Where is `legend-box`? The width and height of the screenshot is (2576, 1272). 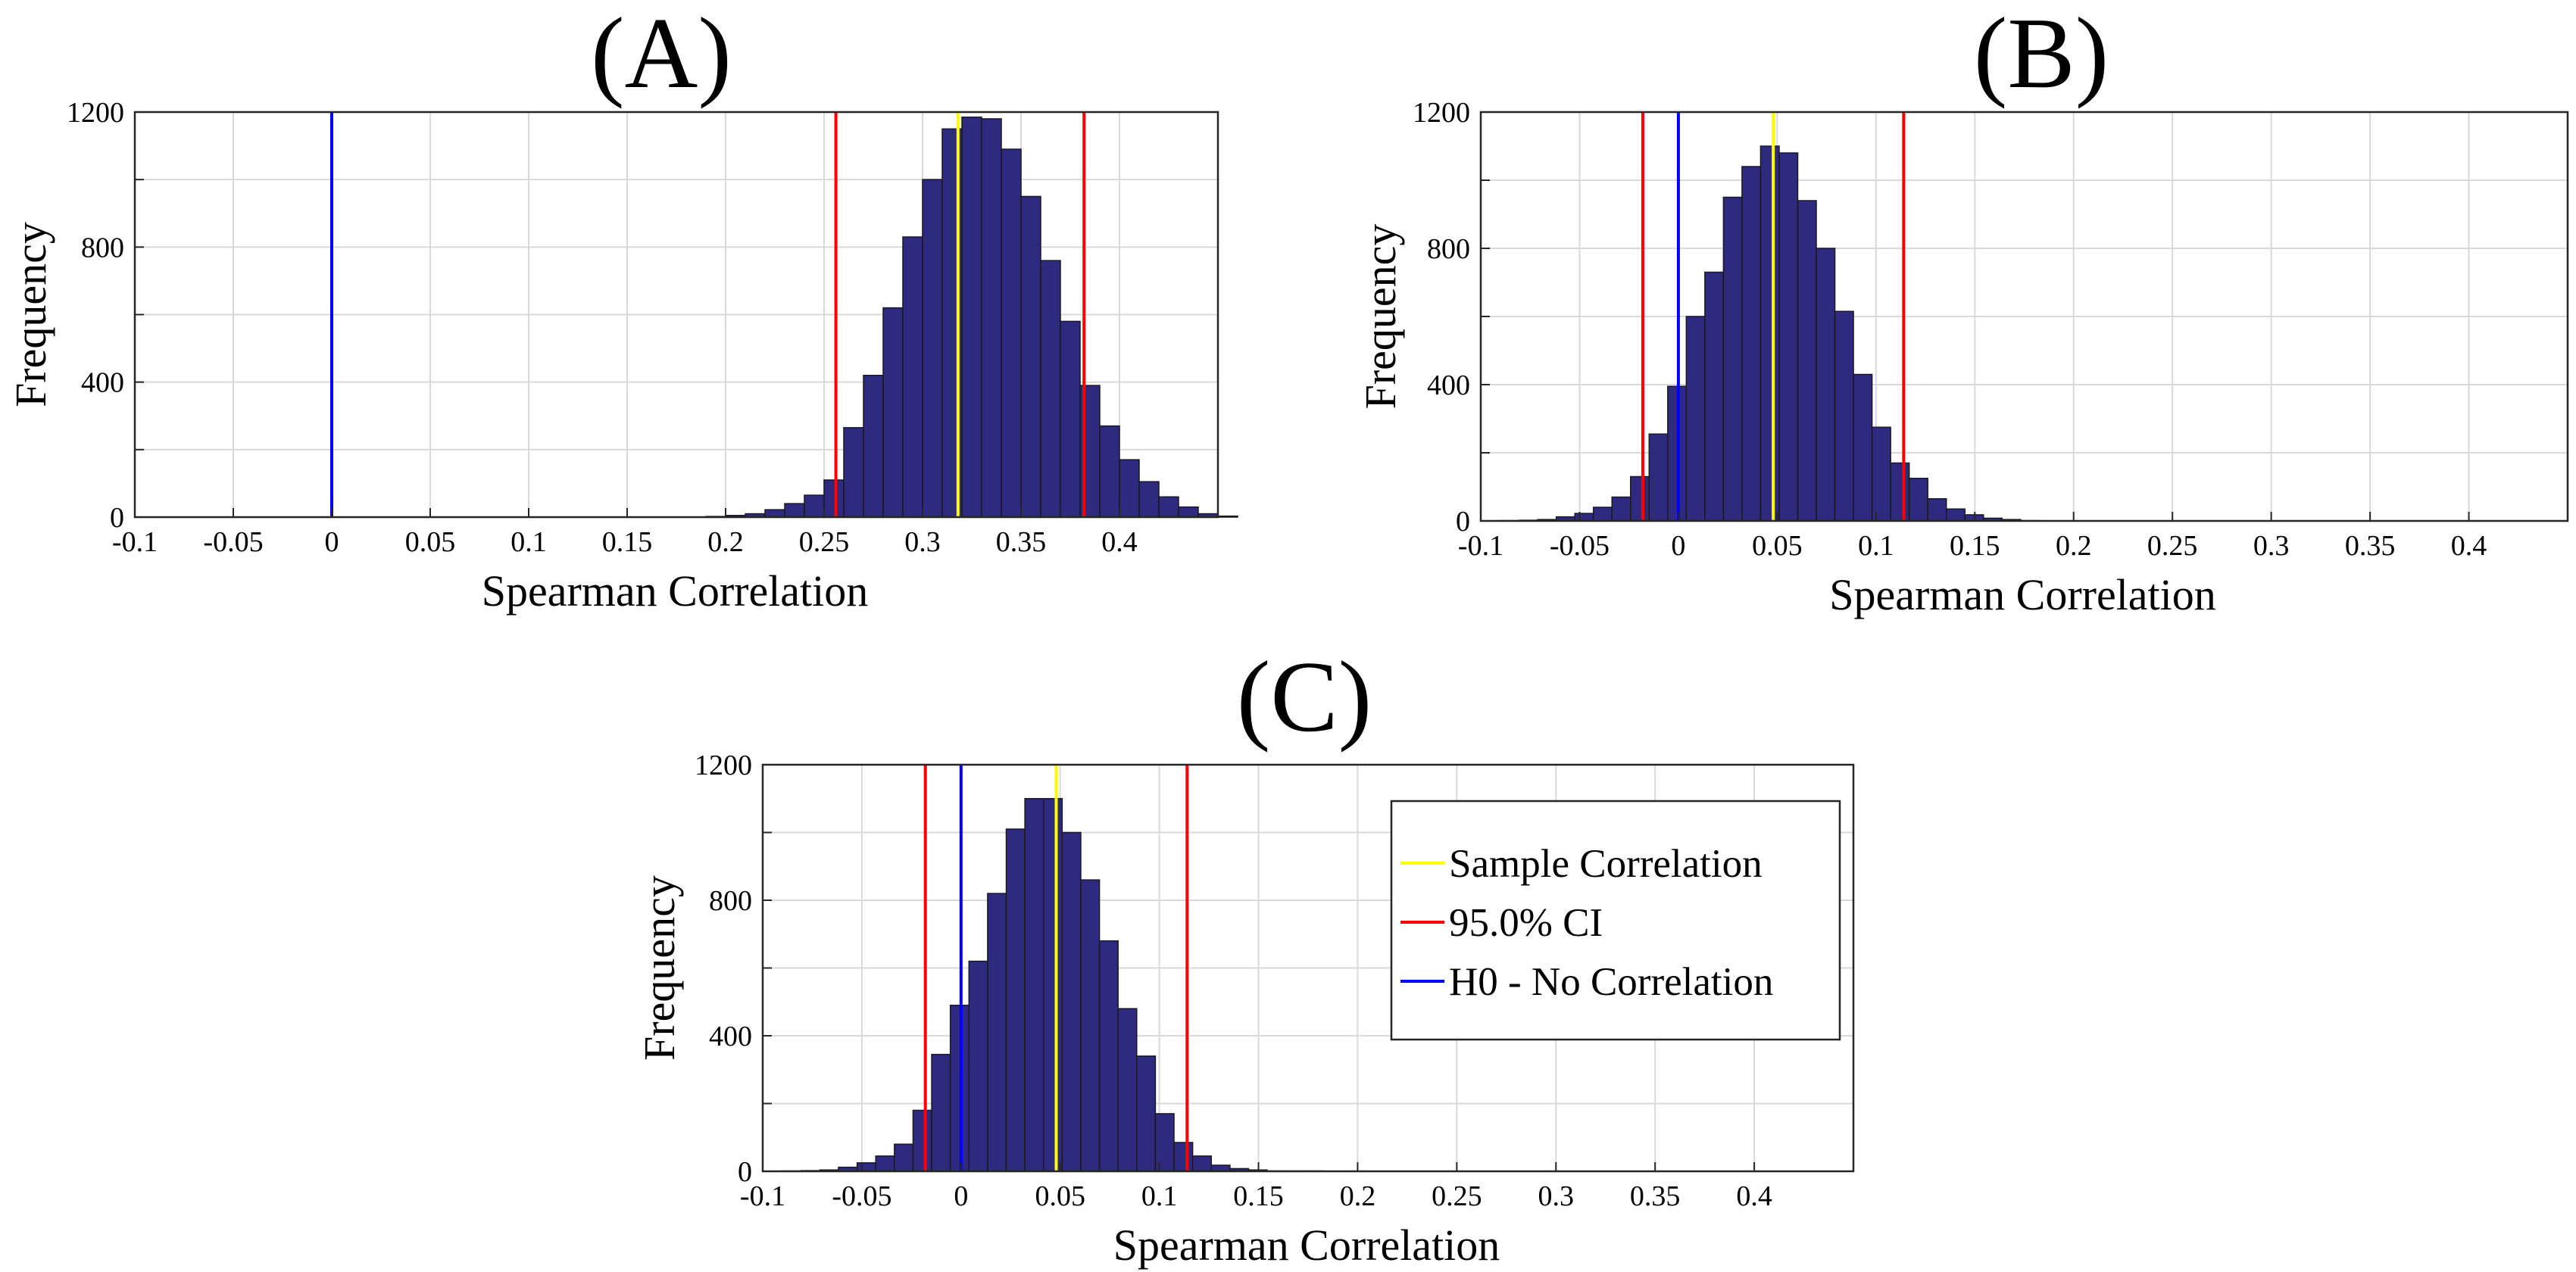 legend-box is located at coordinates (1615, 920).